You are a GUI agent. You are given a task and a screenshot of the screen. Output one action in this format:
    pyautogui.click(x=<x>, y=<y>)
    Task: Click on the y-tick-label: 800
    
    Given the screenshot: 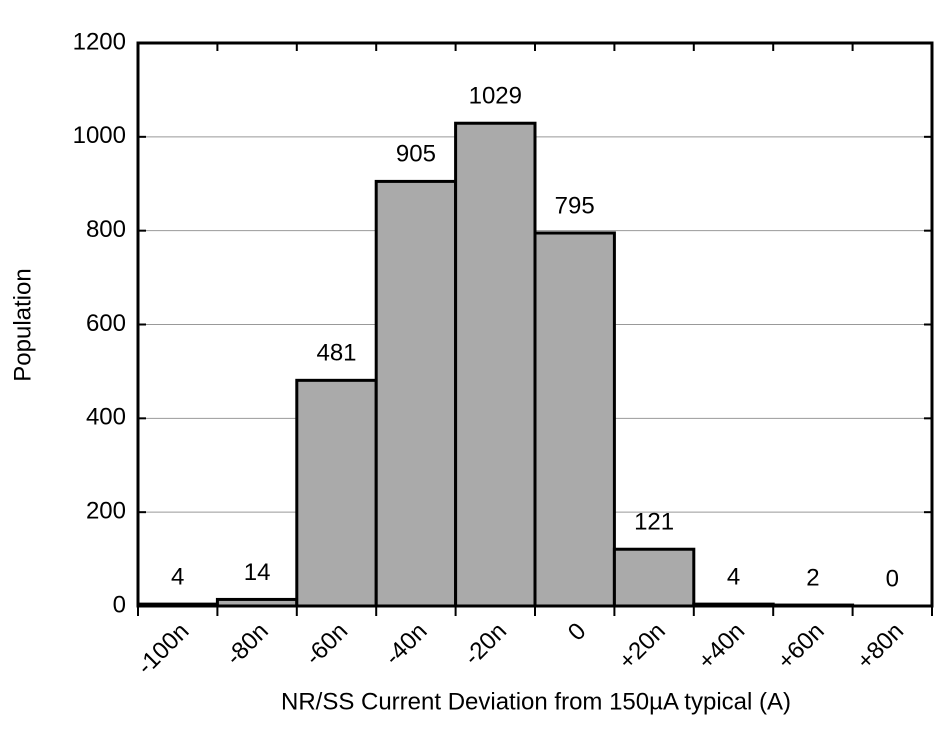 What is the action you would take?
    pyautogui.click(x=106, y=229)
    